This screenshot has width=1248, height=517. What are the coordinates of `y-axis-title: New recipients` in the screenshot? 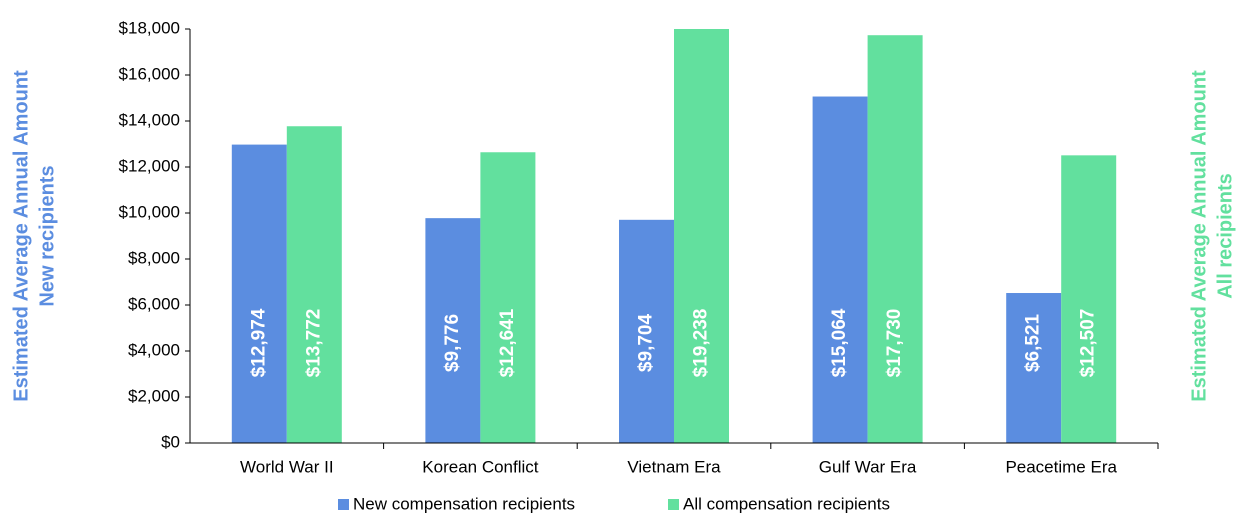 It's located at (47, 235).